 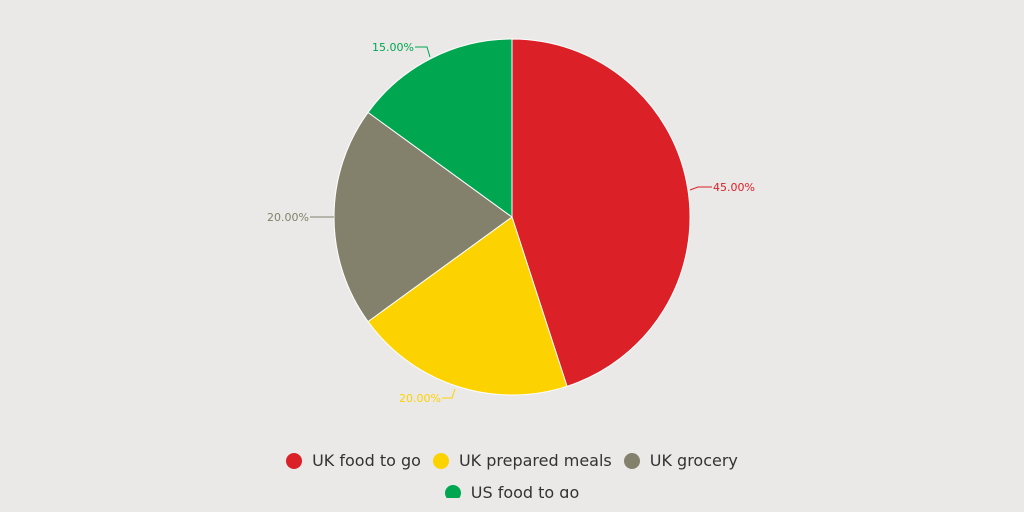 I want to click on legend-item-uk-prepared-meals: UK prepared meals, so click(x=522, y=461).